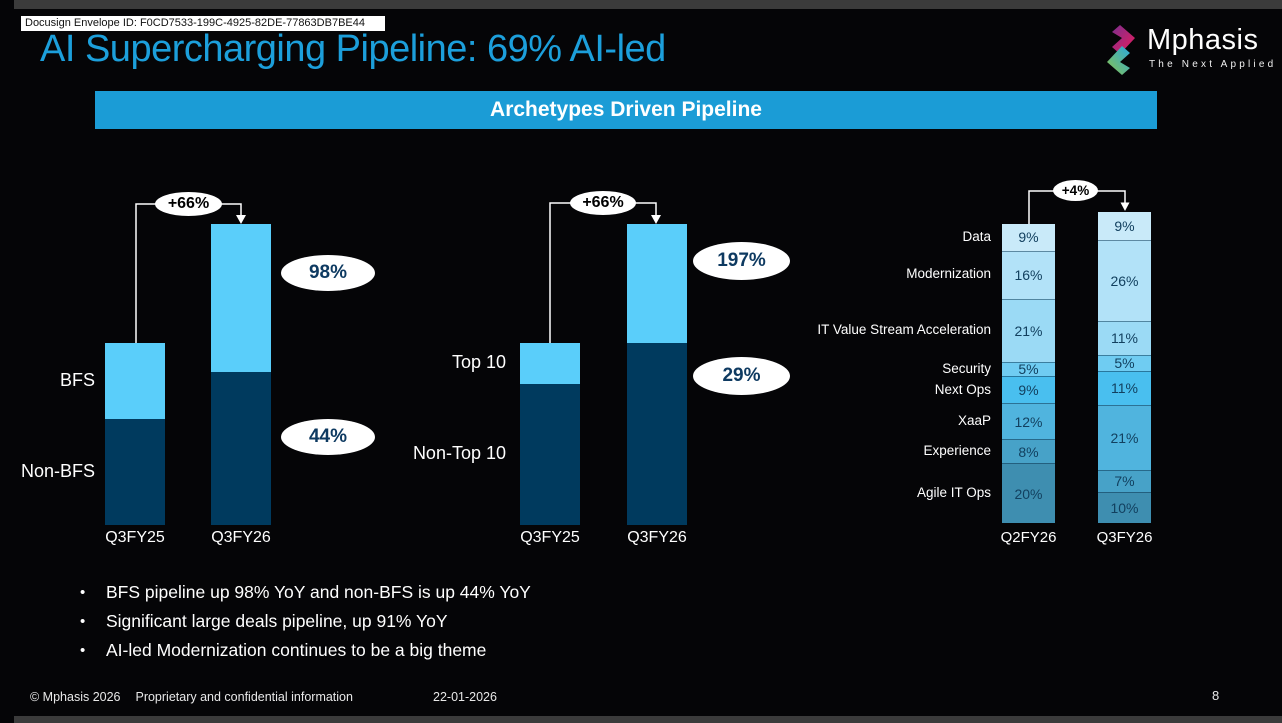 The width and height of the screenshot is (1282, 723). I want to click on mphasis-logo: Mphasis The Next Applied, so click(1186, 50).